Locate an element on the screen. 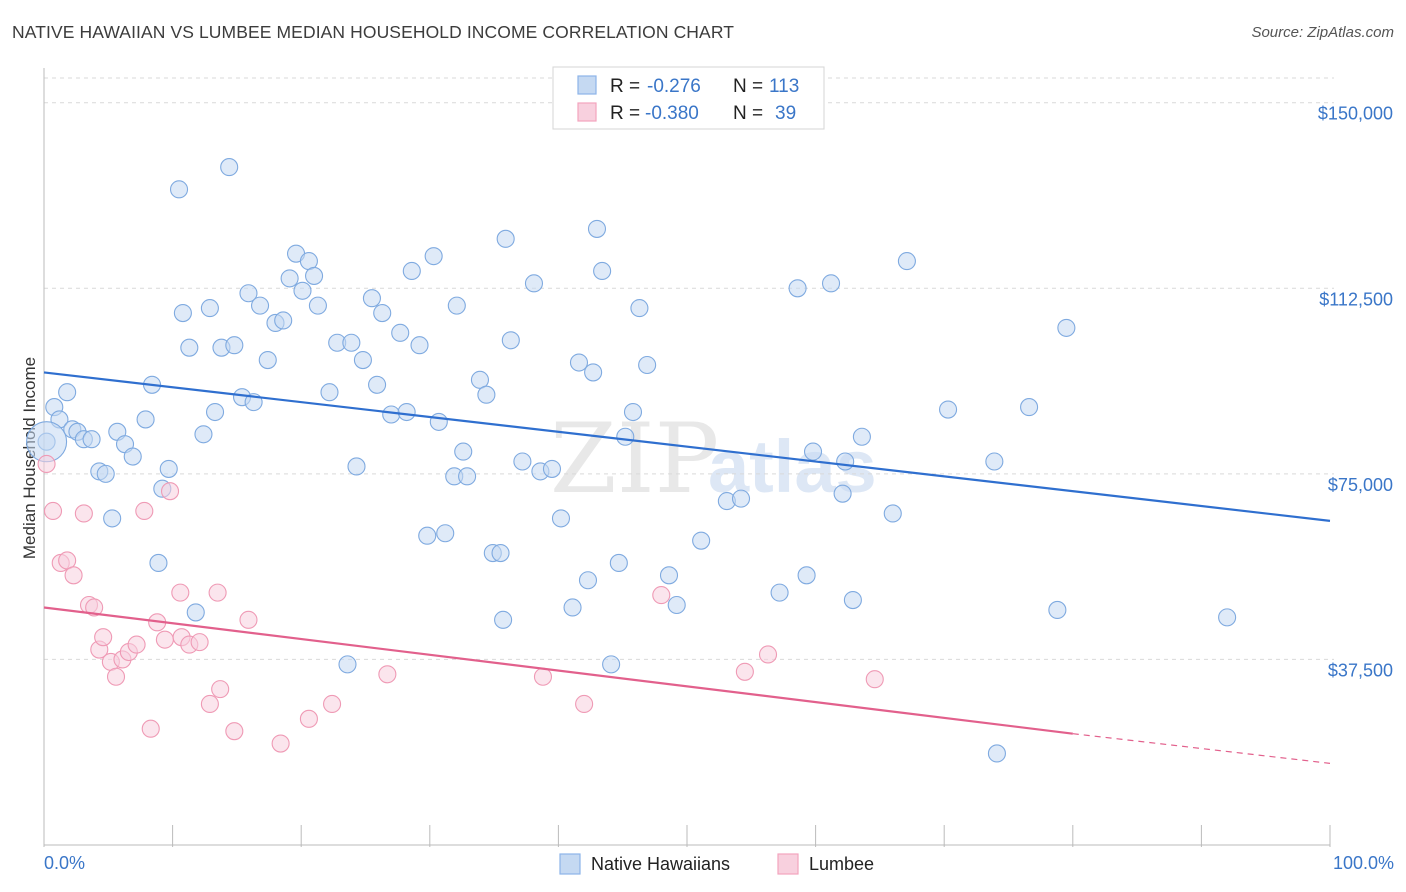 Image resolution: width=1406 pixels, height=892 pixels. y-tick-labels: $37,500 $75,000 $112,500 $150,000 is located at coordinates (1355, 392).